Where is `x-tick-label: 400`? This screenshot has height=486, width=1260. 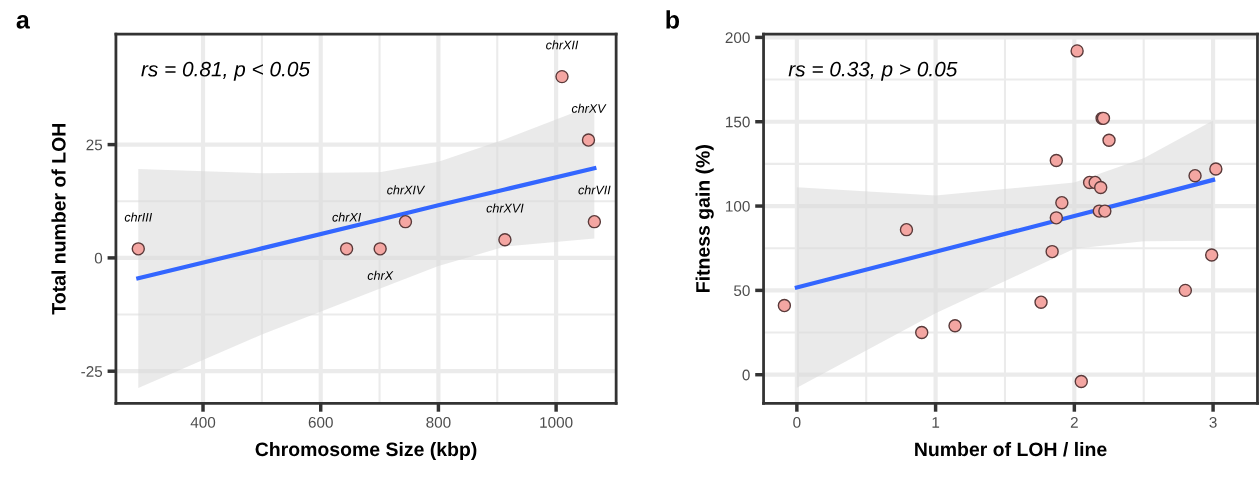
x-tick-label: 400 is located at coordinates (203, 422).